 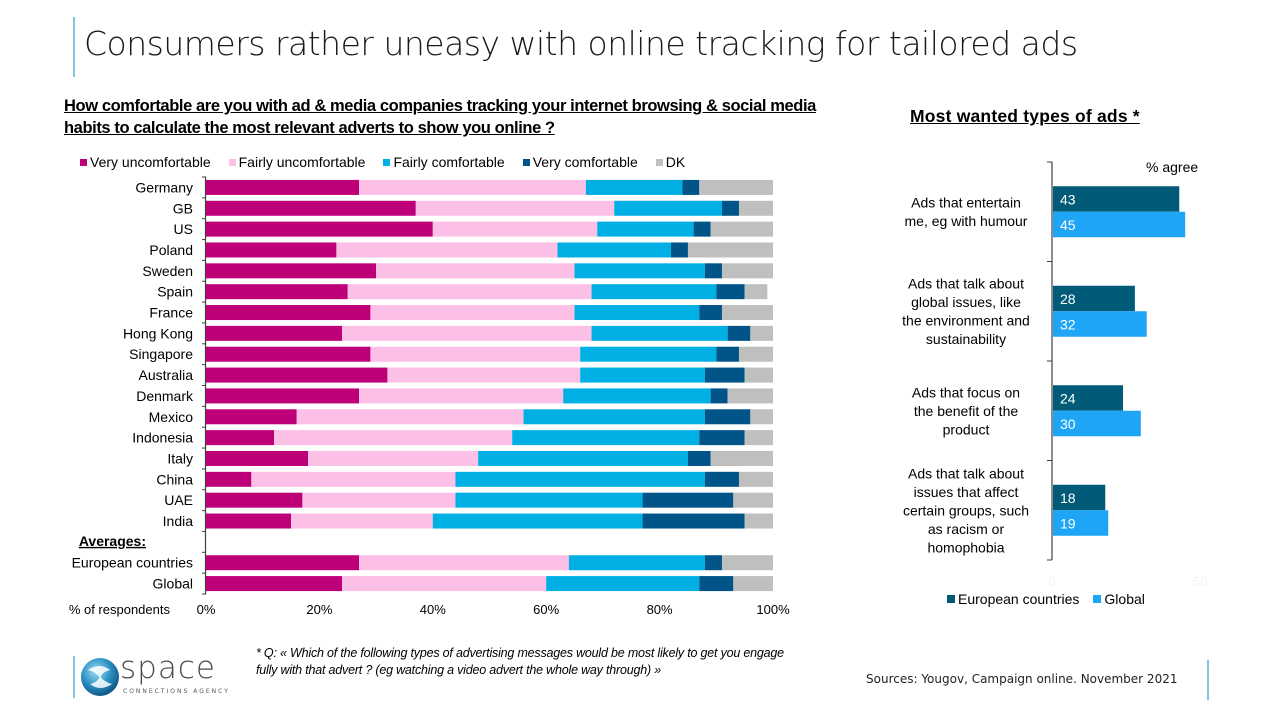 I want to click on legend-item-fairly-uncomfortable: Fairly uncomfortable, so click(x=296, y=162).